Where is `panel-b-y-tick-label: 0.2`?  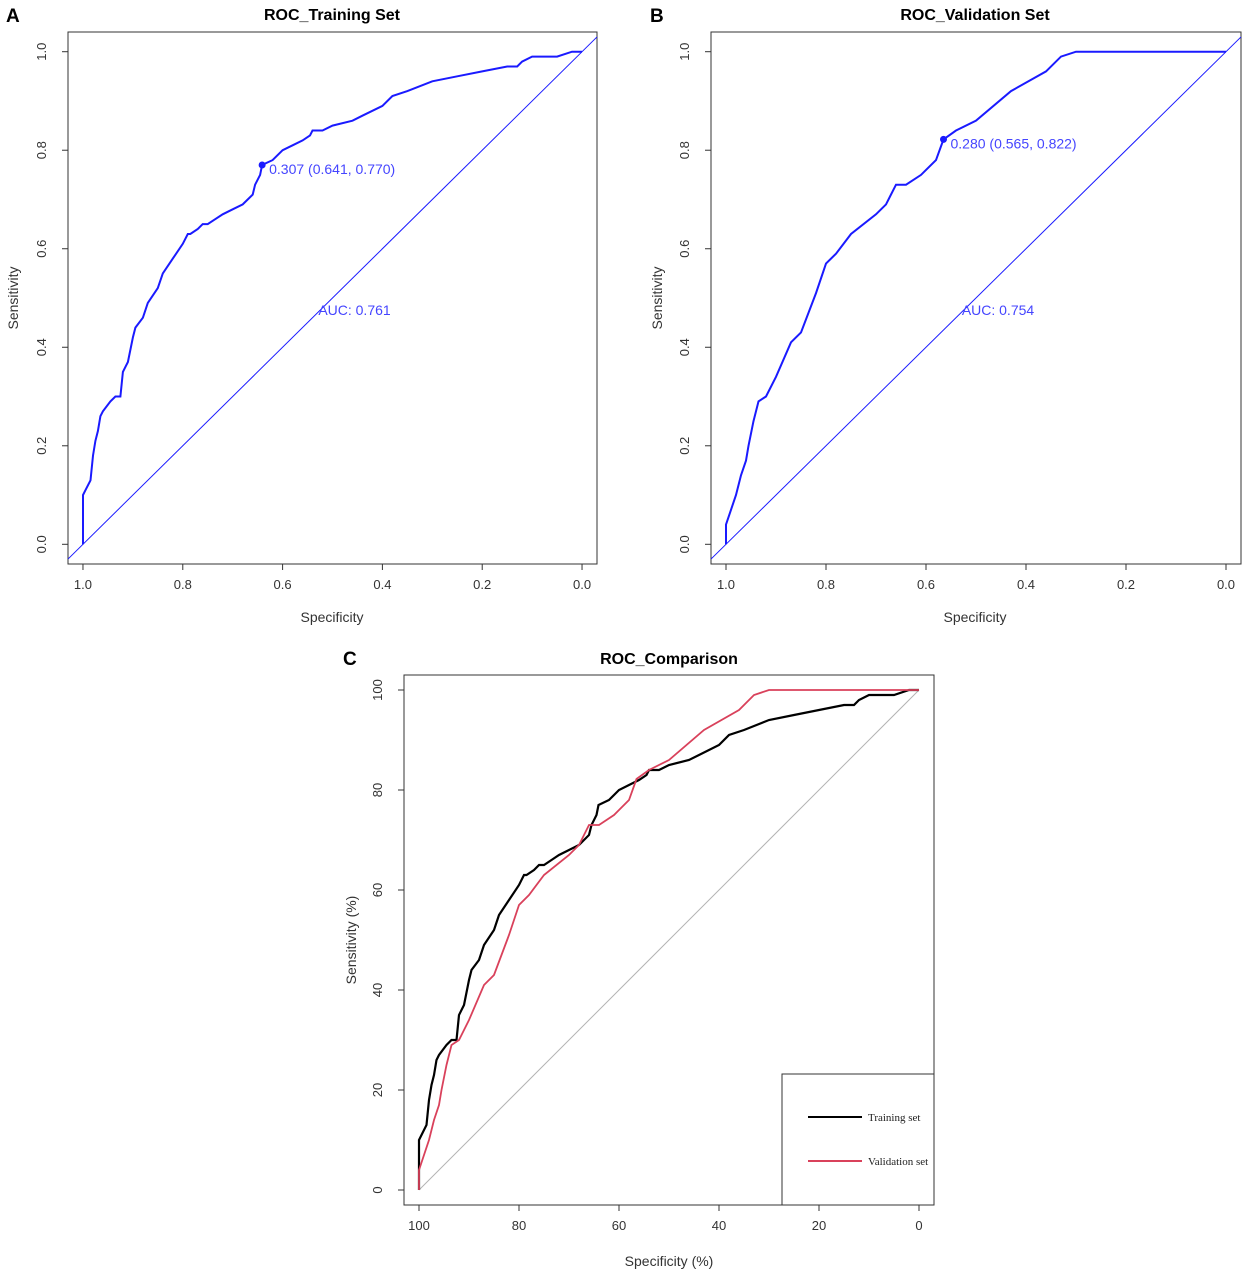
panel-b-y-tick-label: 0.2 is located at coordinates (684, 446).